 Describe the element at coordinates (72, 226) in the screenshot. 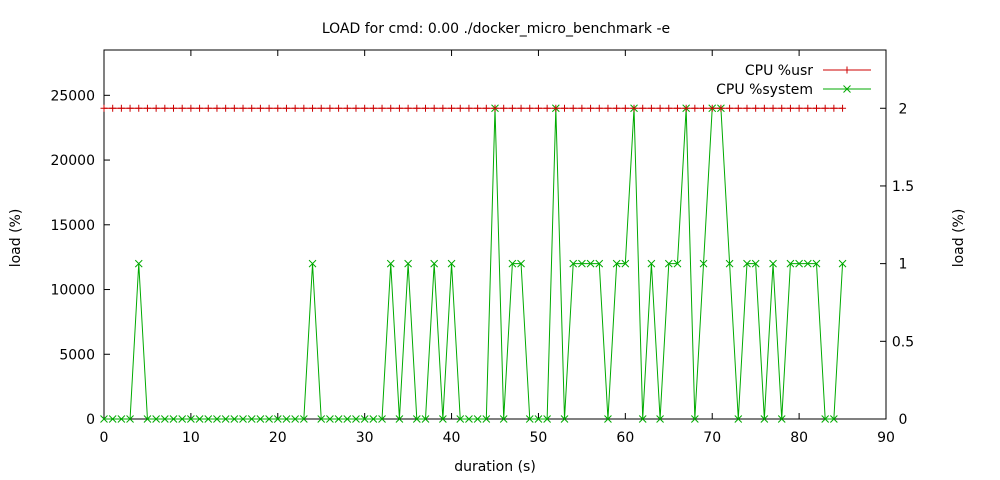

I see `y-tick-label: 15000` at that location.